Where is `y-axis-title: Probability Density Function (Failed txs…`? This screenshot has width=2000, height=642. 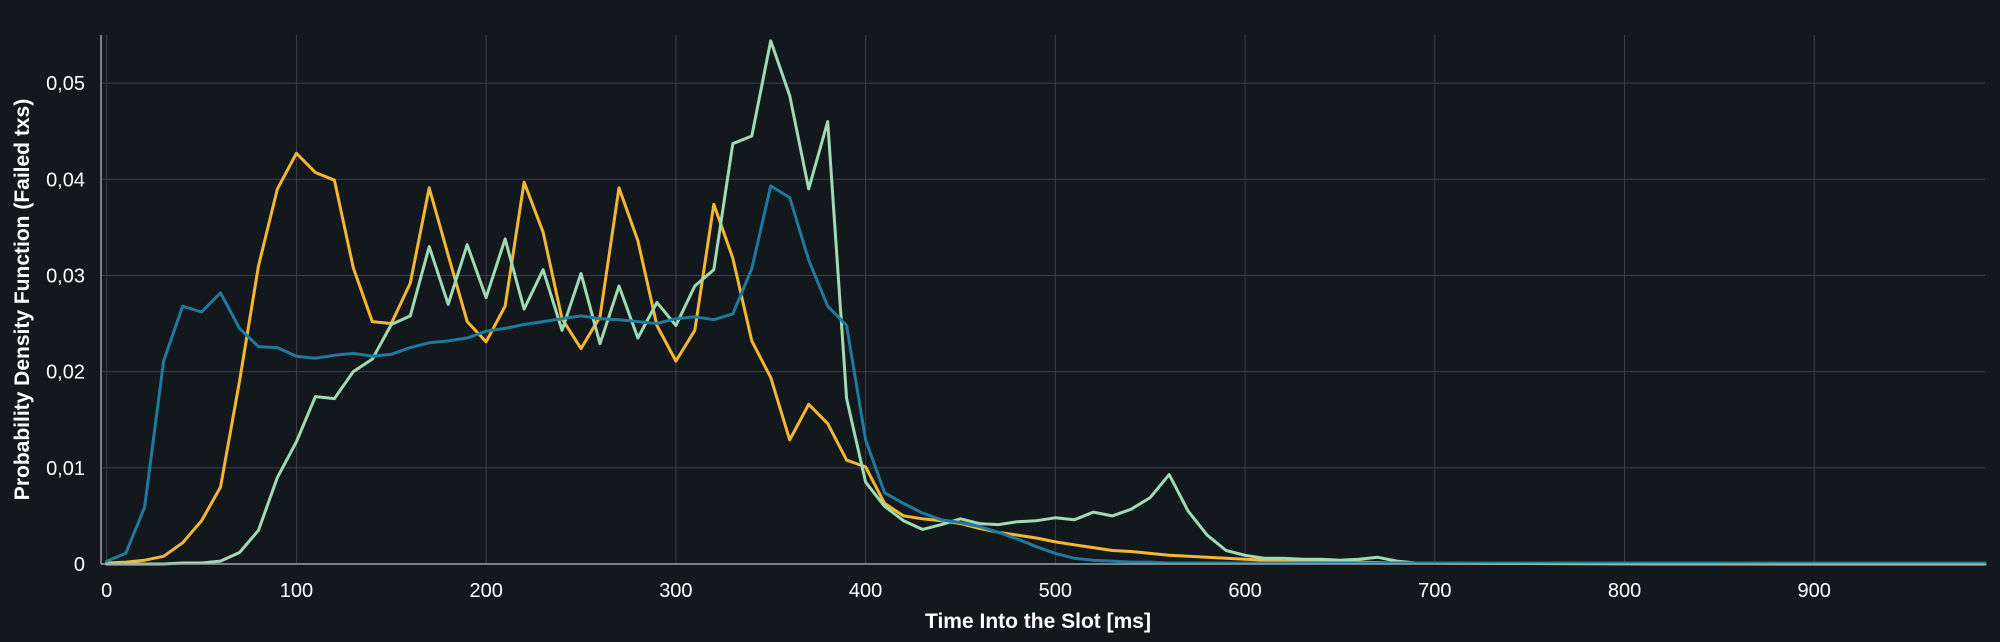
y-axis-title: Probability Density Function (Failed txs… is located at coordinates (22, 299).